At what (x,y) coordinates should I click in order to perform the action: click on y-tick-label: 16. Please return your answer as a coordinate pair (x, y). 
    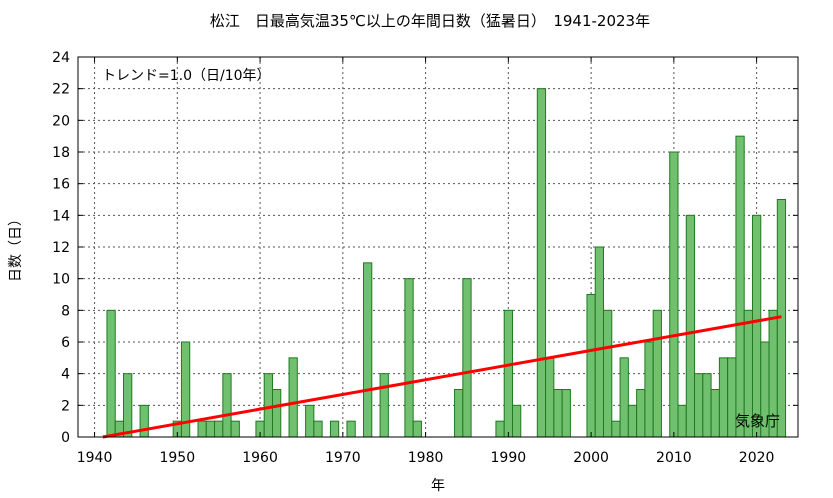
    Looking at the image, I should click on (61, 185).